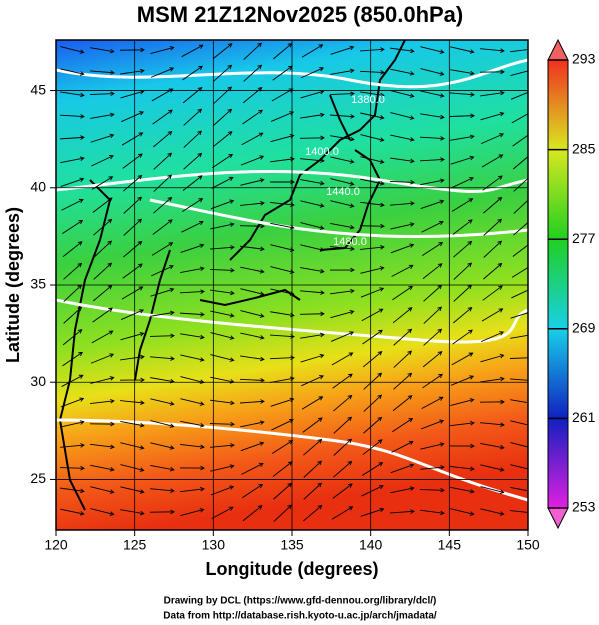  I want to click on y-tick-label: 30, so click(38, 381).